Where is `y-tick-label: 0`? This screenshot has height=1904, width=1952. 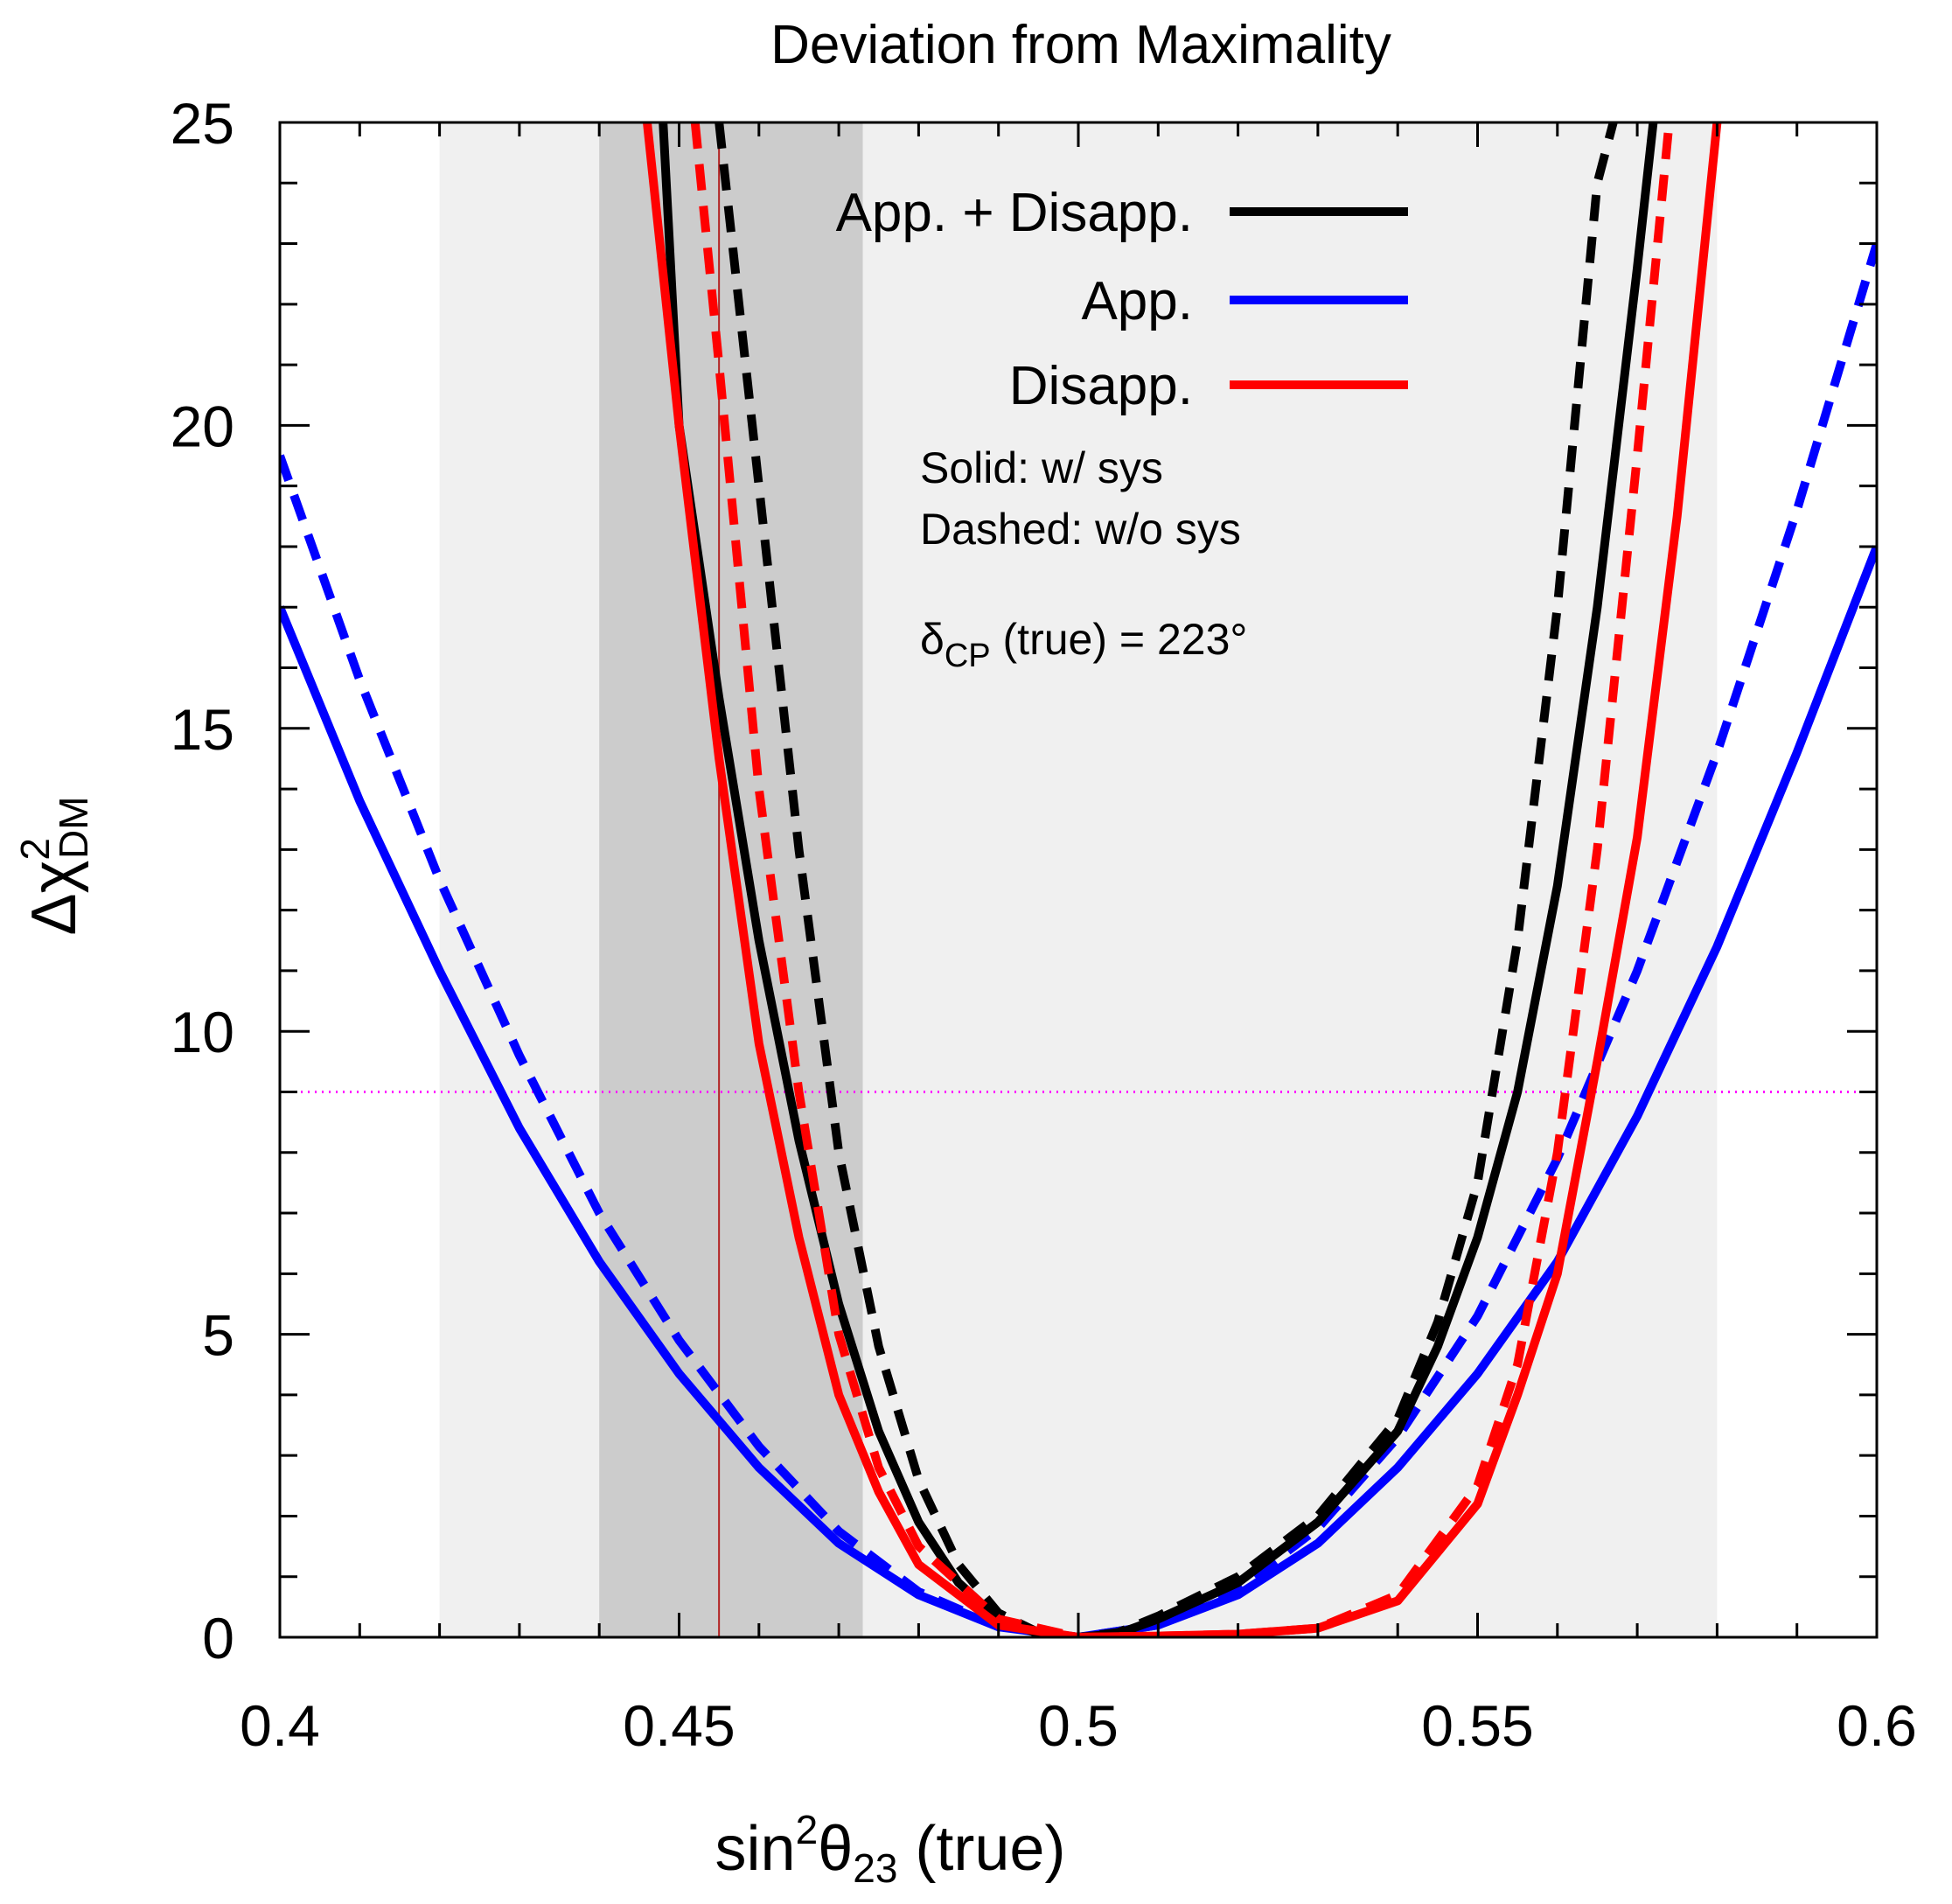 y-tick-label: 0 is located at coordinates (218, 1638).